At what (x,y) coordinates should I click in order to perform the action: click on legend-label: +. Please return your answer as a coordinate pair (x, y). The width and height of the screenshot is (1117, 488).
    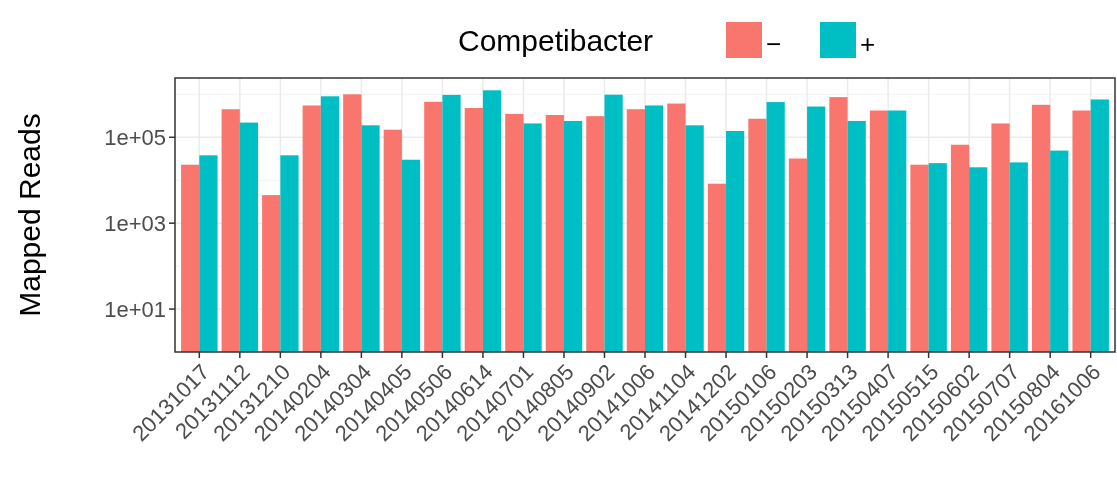
    Looking at the image, I should click on (868, 44).